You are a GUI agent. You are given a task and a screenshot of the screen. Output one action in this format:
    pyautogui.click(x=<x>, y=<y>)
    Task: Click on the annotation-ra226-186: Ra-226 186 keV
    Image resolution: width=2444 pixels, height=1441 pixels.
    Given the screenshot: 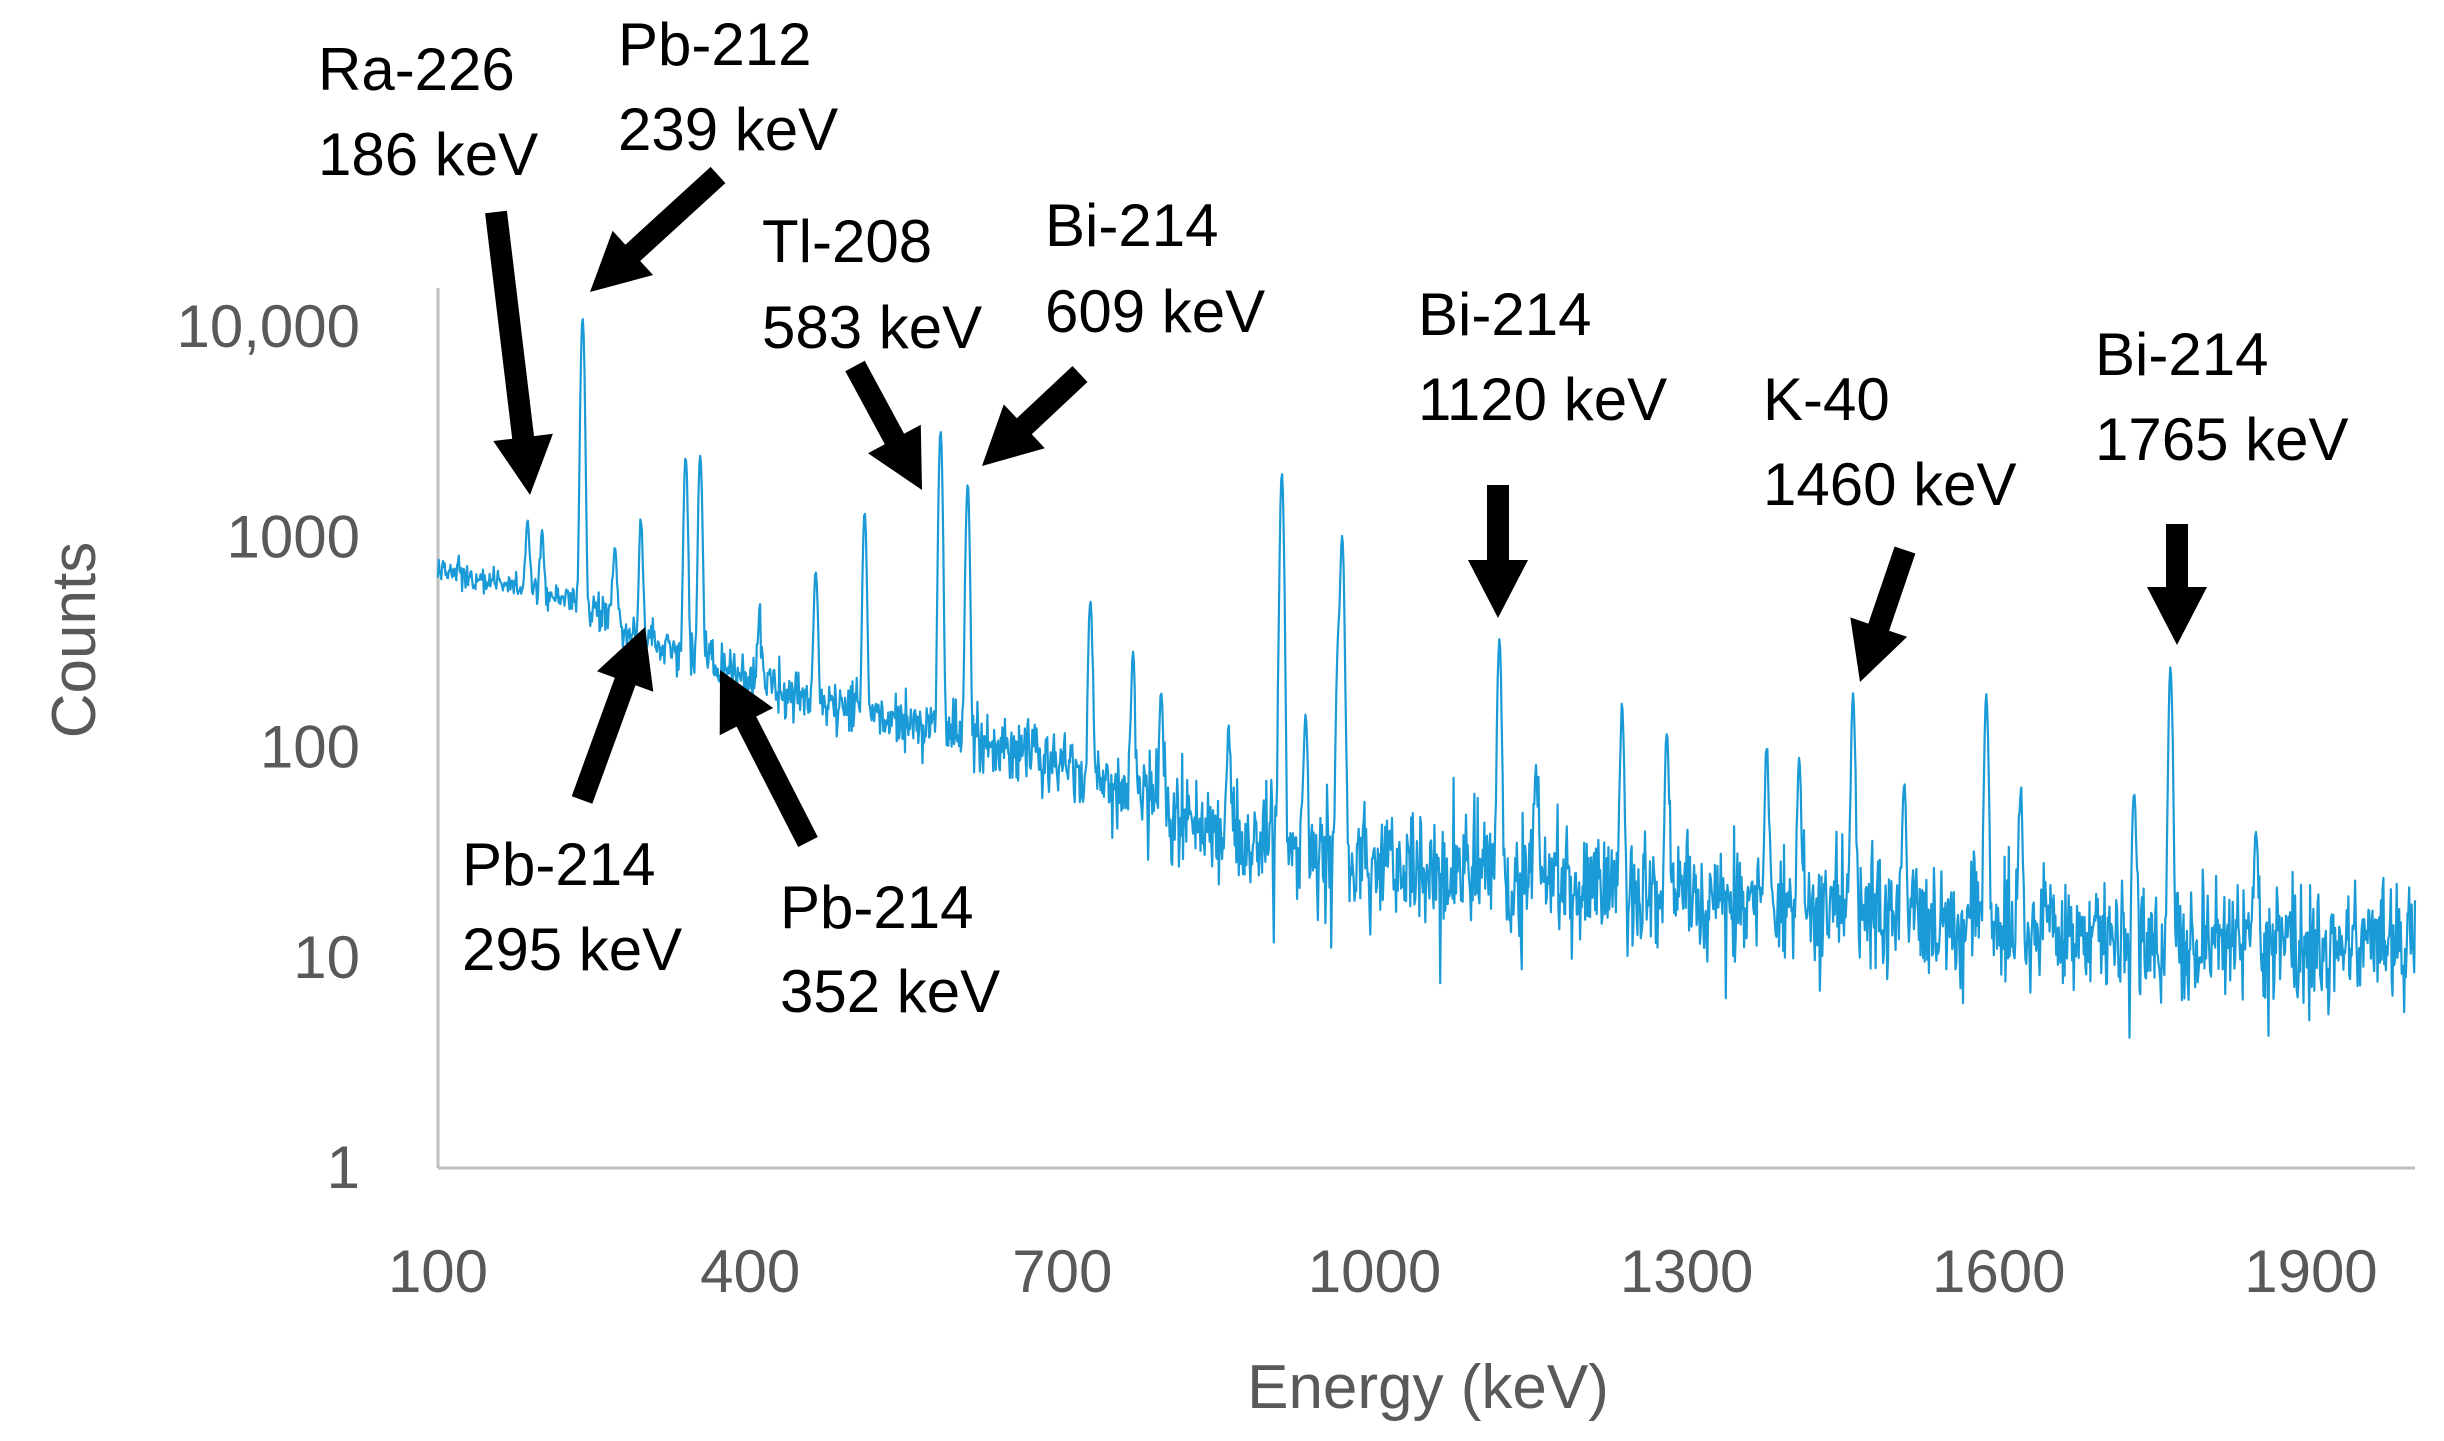 What is the action you would take?
    pyautogui.click(x=435, y=265)
    